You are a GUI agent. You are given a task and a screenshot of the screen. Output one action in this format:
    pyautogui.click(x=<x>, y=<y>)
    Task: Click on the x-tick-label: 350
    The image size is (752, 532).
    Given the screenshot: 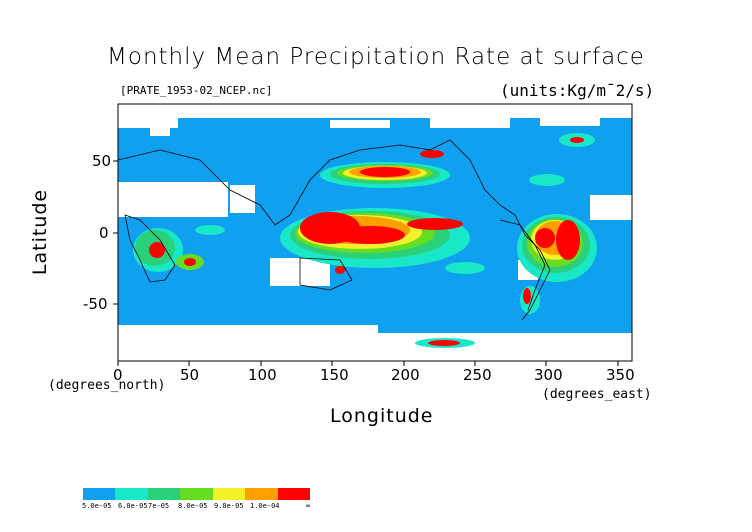 What is the action you would take?
    pyautogui.click(x=620, y=375)
    